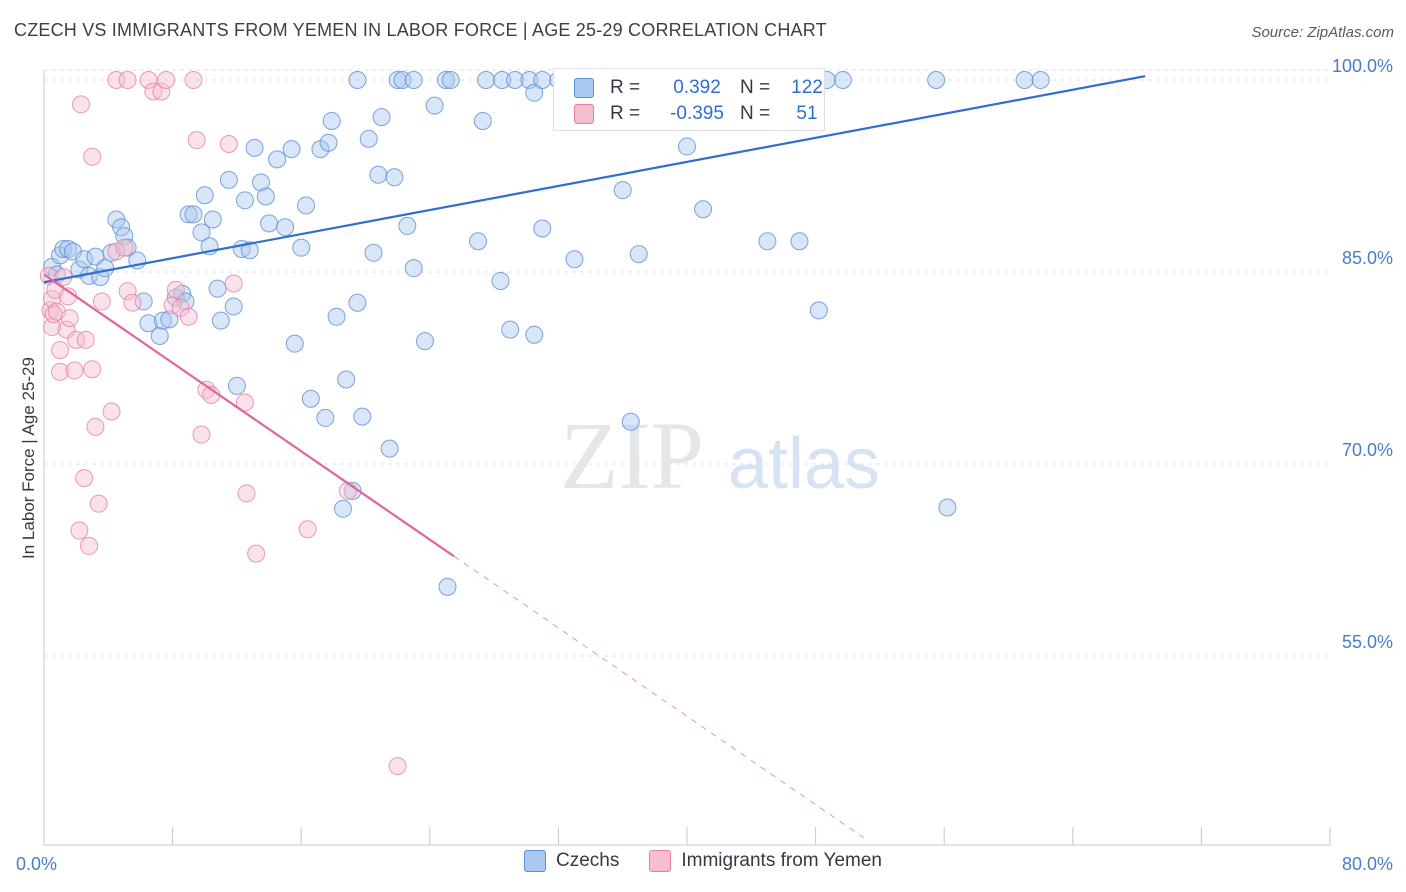  Describe the element at coordinates (807, 113) in the screenshot. I see `n-value-yemen: 51` at that location.